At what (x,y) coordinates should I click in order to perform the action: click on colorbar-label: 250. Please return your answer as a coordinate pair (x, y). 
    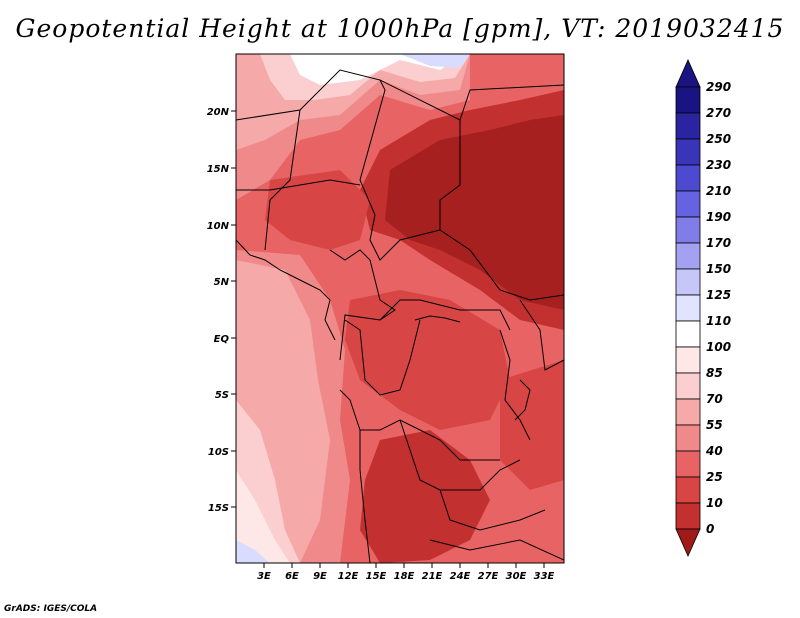
    Looking at the image, I should click on (718, 139).